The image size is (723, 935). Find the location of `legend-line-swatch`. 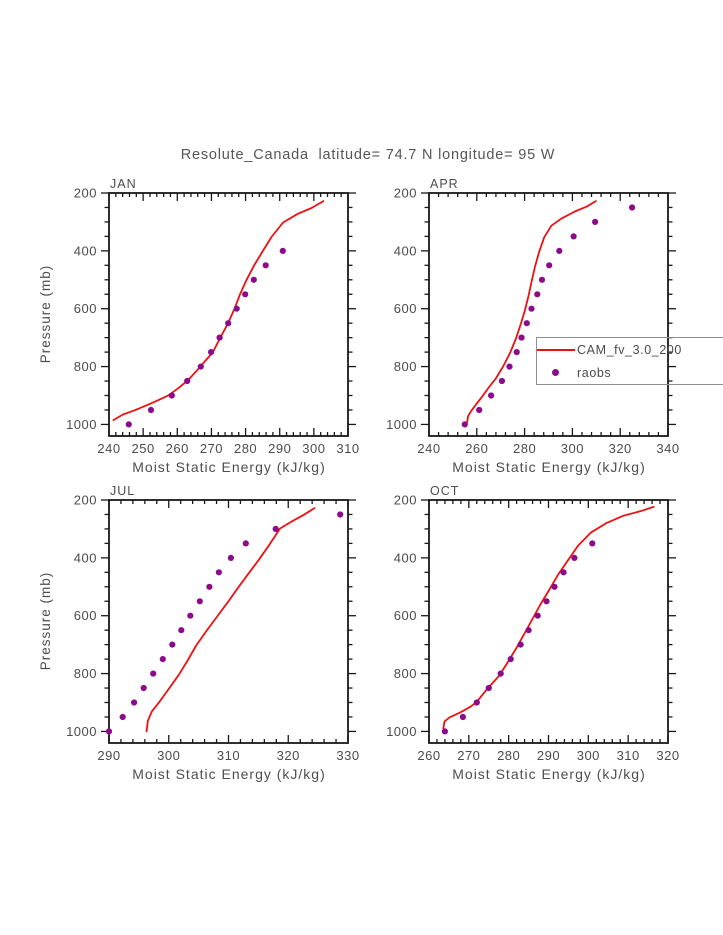

legend-line-swatch is located at coordinates (556, 349).